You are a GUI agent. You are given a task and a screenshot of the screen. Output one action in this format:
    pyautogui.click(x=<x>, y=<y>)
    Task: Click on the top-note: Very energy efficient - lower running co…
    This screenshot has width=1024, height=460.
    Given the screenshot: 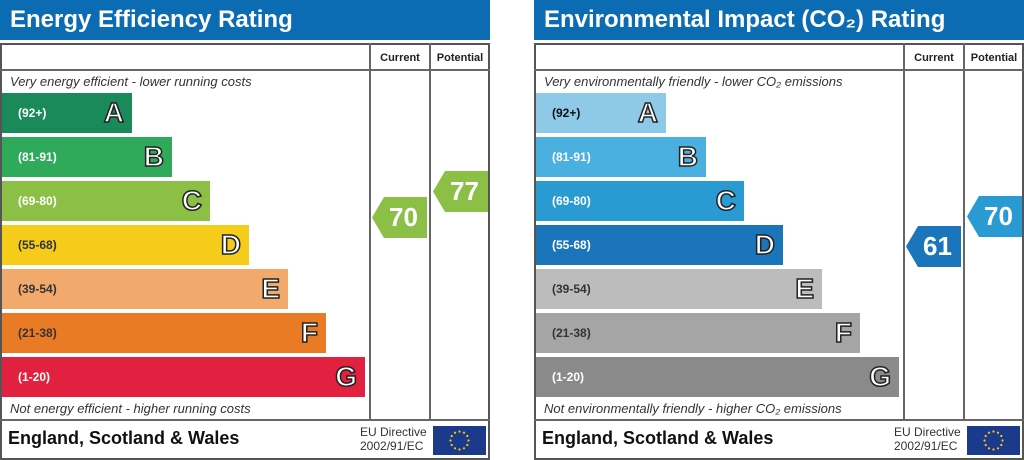 What is the action you would take?
    pyautogui.click(x=131, y=81)
    